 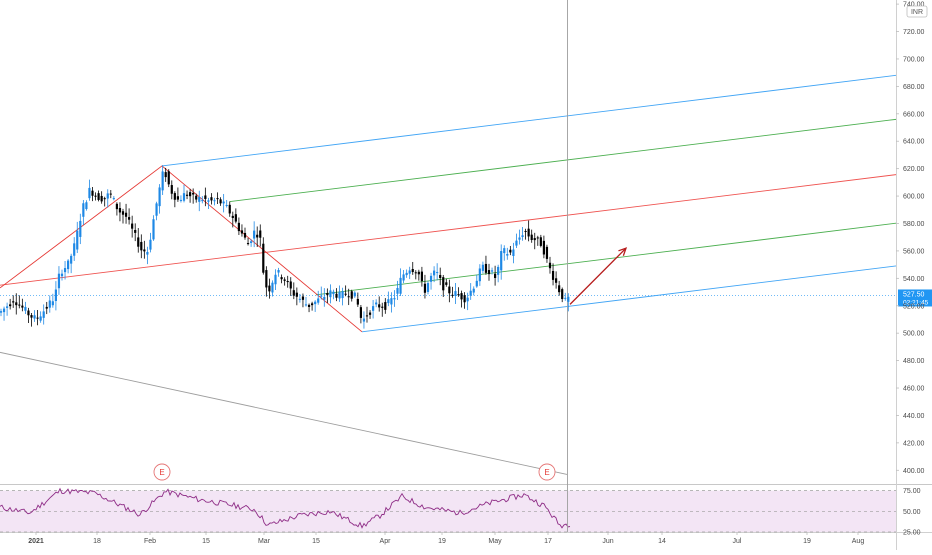 What do you see at coordinates (150, 541) in the screenshot?
I see `time-tick-label: Feb` at bounding box center [150, 541].